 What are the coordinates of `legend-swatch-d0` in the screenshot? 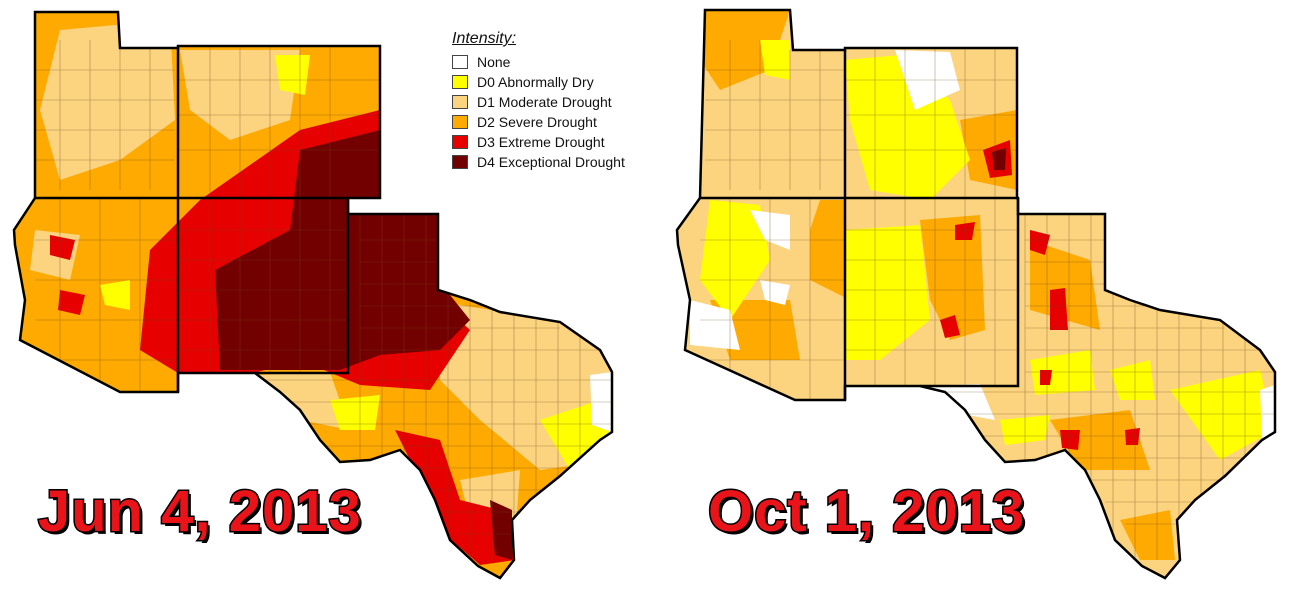 It's located at (460, 82).